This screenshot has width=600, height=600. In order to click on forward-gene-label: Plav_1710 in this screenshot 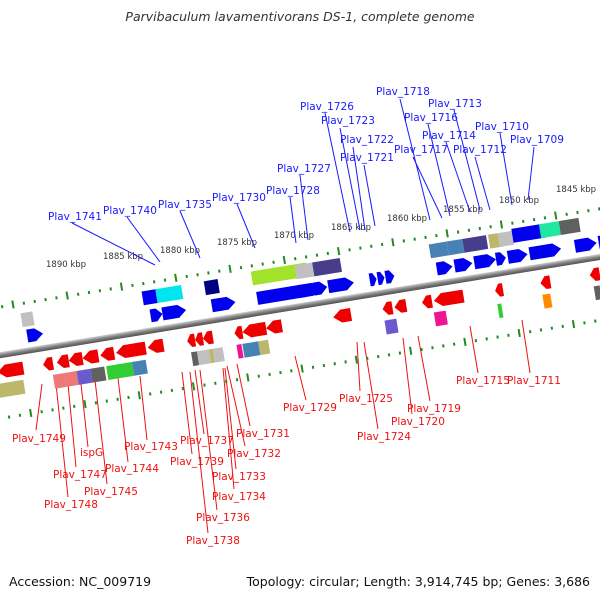, I will do `click(502, 127)`.